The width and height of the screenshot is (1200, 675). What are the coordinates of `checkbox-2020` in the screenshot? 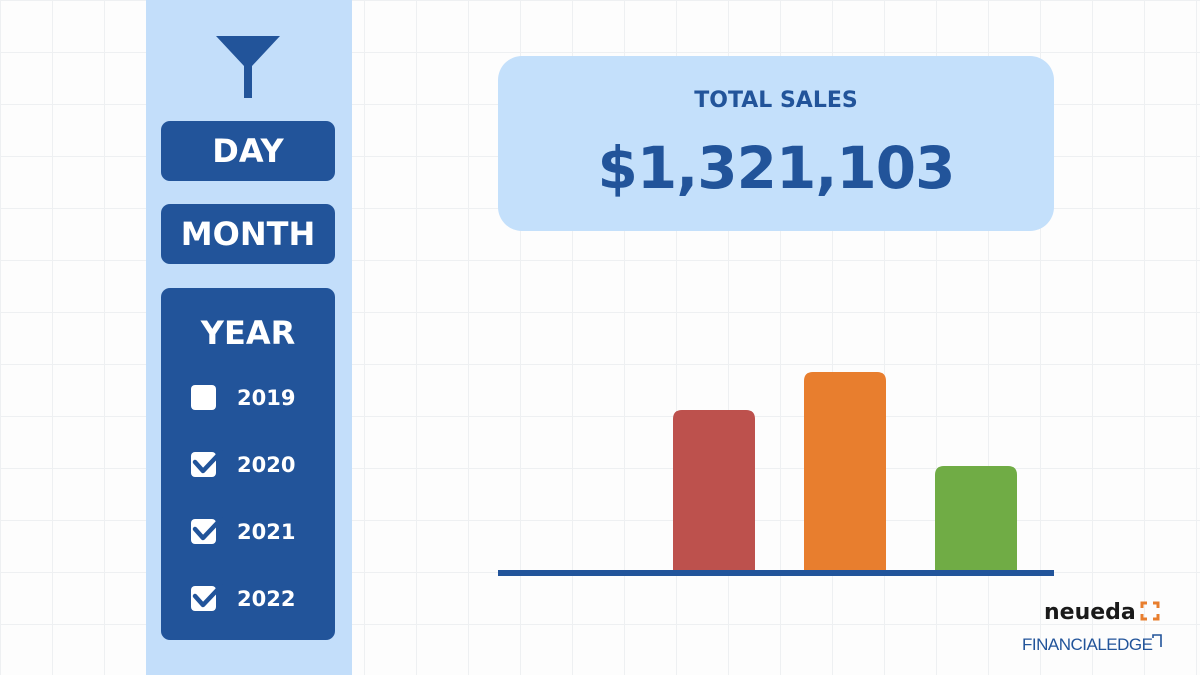 It's located at (207, 463).